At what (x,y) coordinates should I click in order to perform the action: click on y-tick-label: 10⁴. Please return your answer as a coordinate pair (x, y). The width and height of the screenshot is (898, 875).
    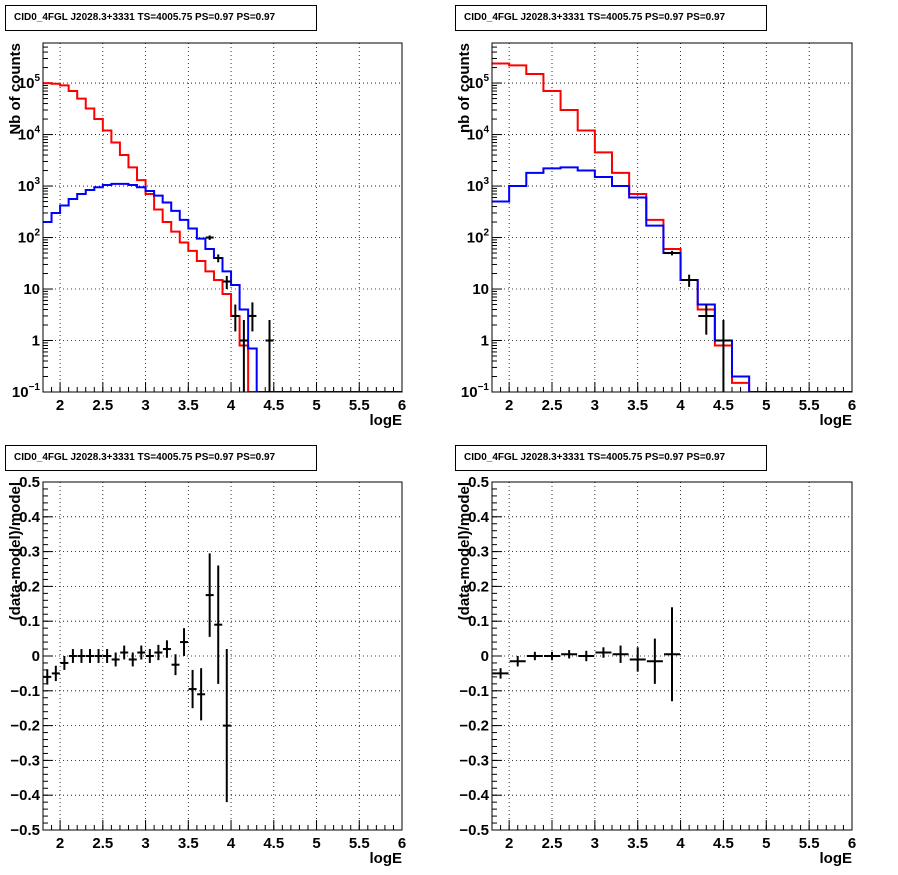
    Looking at the image, I should click on (478, 134).